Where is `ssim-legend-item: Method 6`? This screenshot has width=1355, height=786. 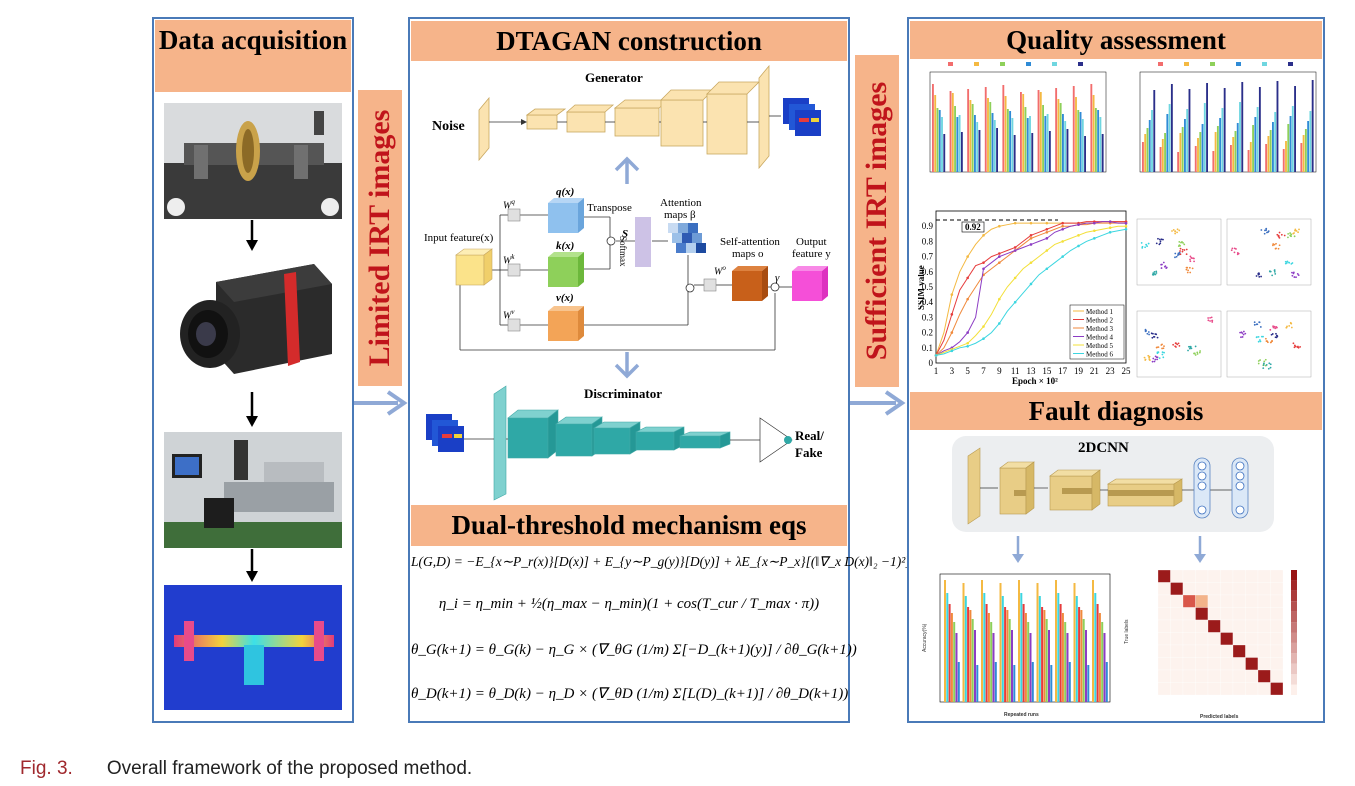 ssim-legend-item: Method 6 is located at coordinates (1100, 355).